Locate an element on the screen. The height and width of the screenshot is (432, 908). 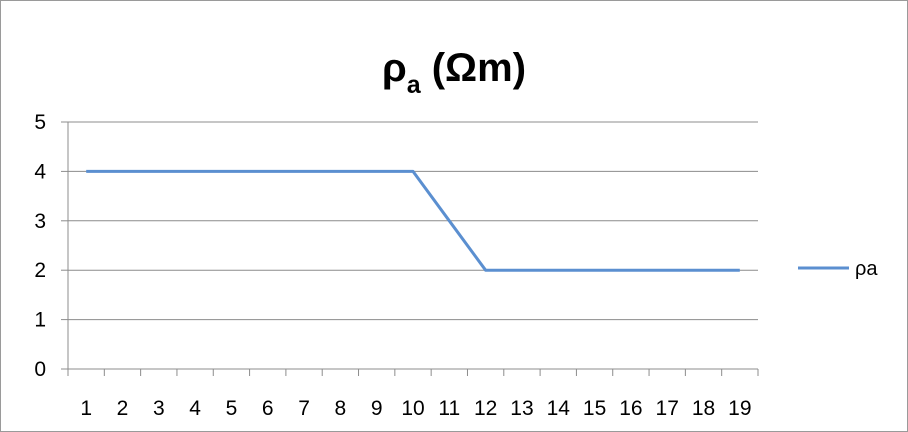
chart-title: ρa (Ωm) is located at coordinates (454, 72).